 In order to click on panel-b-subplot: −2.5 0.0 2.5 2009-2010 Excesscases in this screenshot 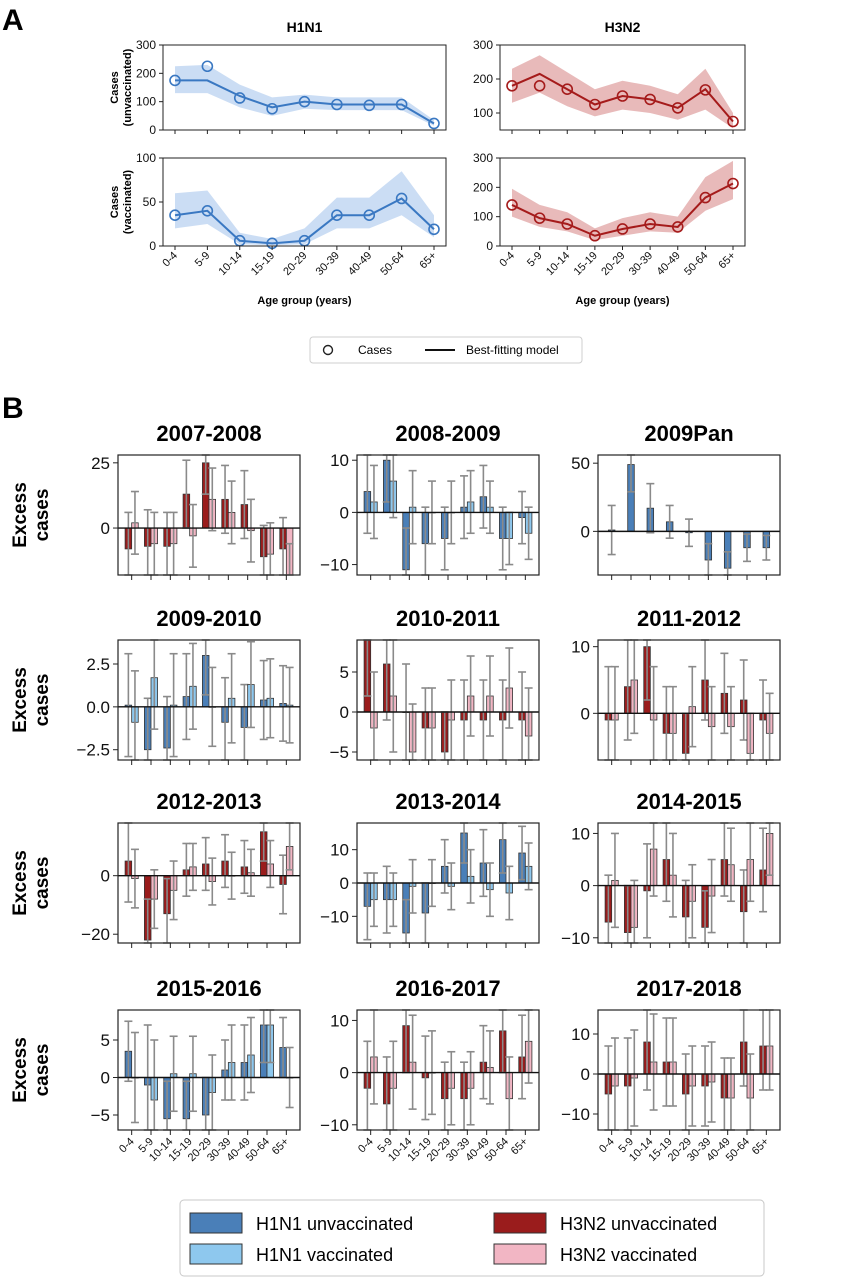, I will do `click(155, 685)`.